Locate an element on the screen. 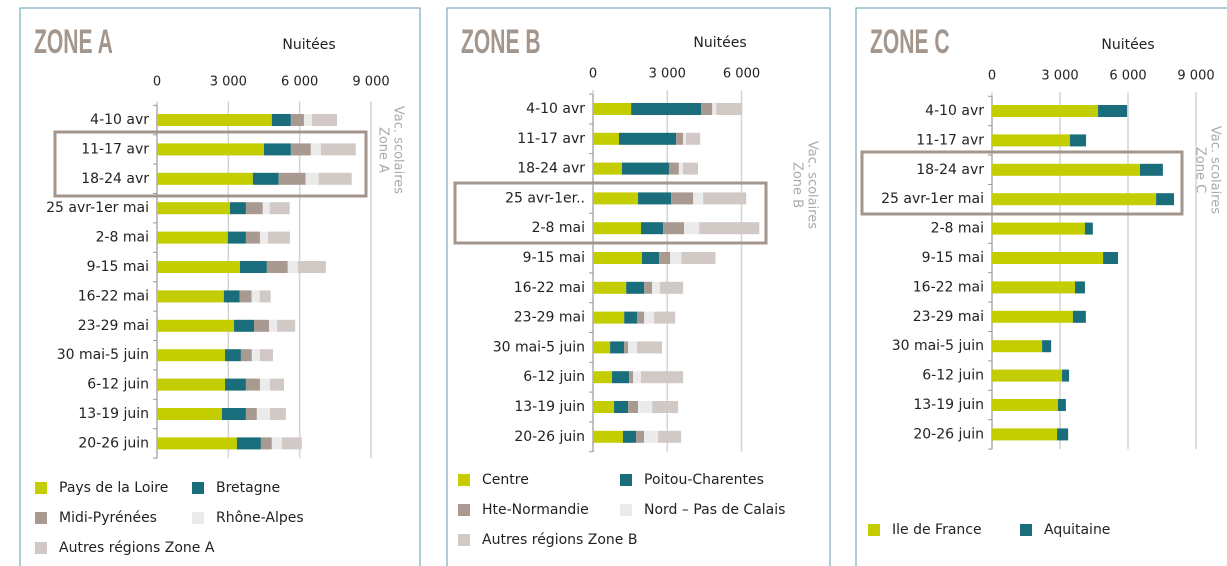 This screenshot has width=1227, height=566. legend-label: Rhône-Alpes is located at coordinates (260, 518).